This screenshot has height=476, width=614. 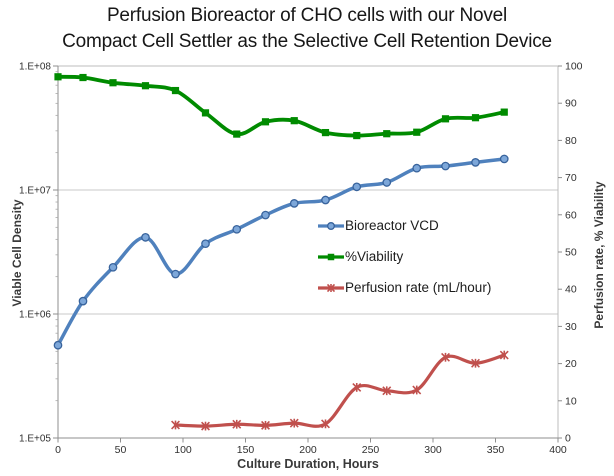 What do you see at coordinates (35, 67) in the screenshot?
I see `svg-text: 1.E+08` at bounding box center [35, 67].